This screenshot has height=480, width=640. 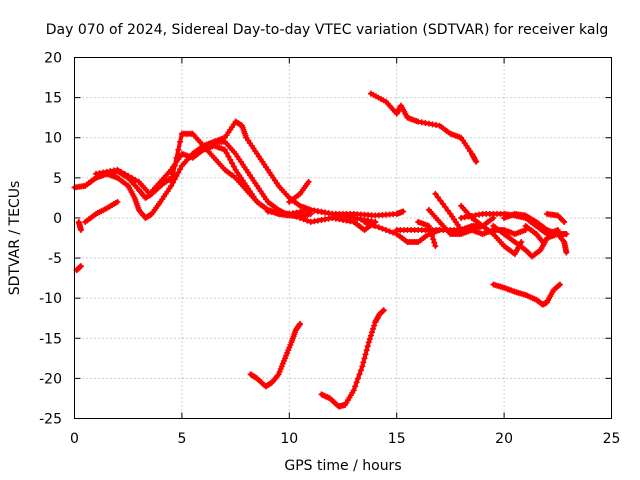 I want to click on y-tick-label: -20, so click(x=50, y=379).